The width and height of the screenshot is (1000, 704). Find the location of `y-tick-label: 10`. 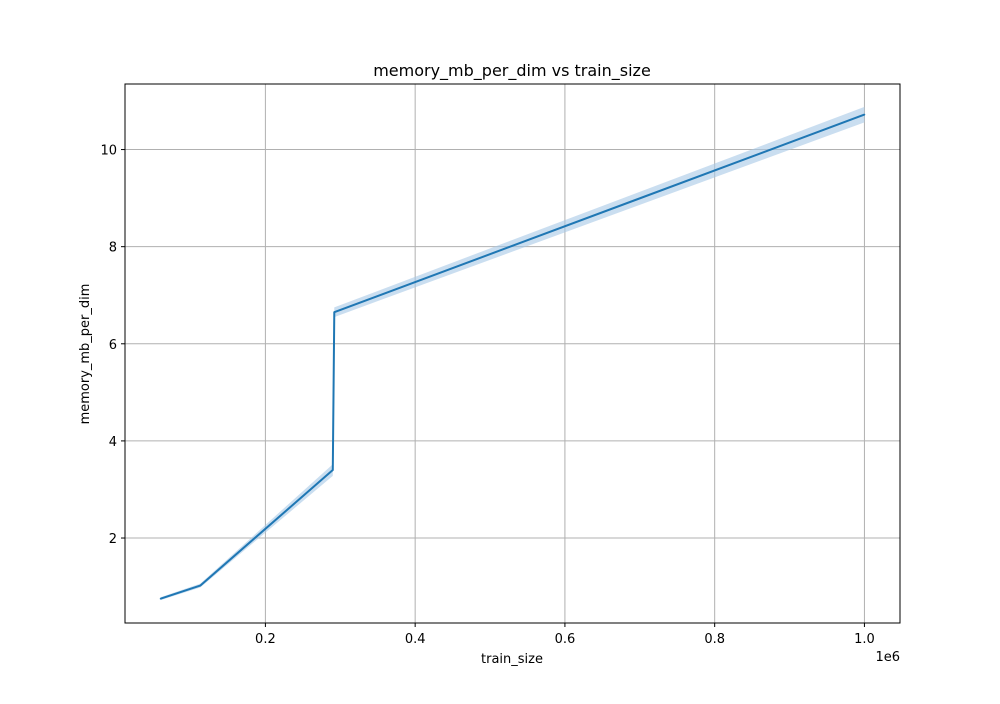

y-tick-label: 10 is located at coordinates (108, 151).